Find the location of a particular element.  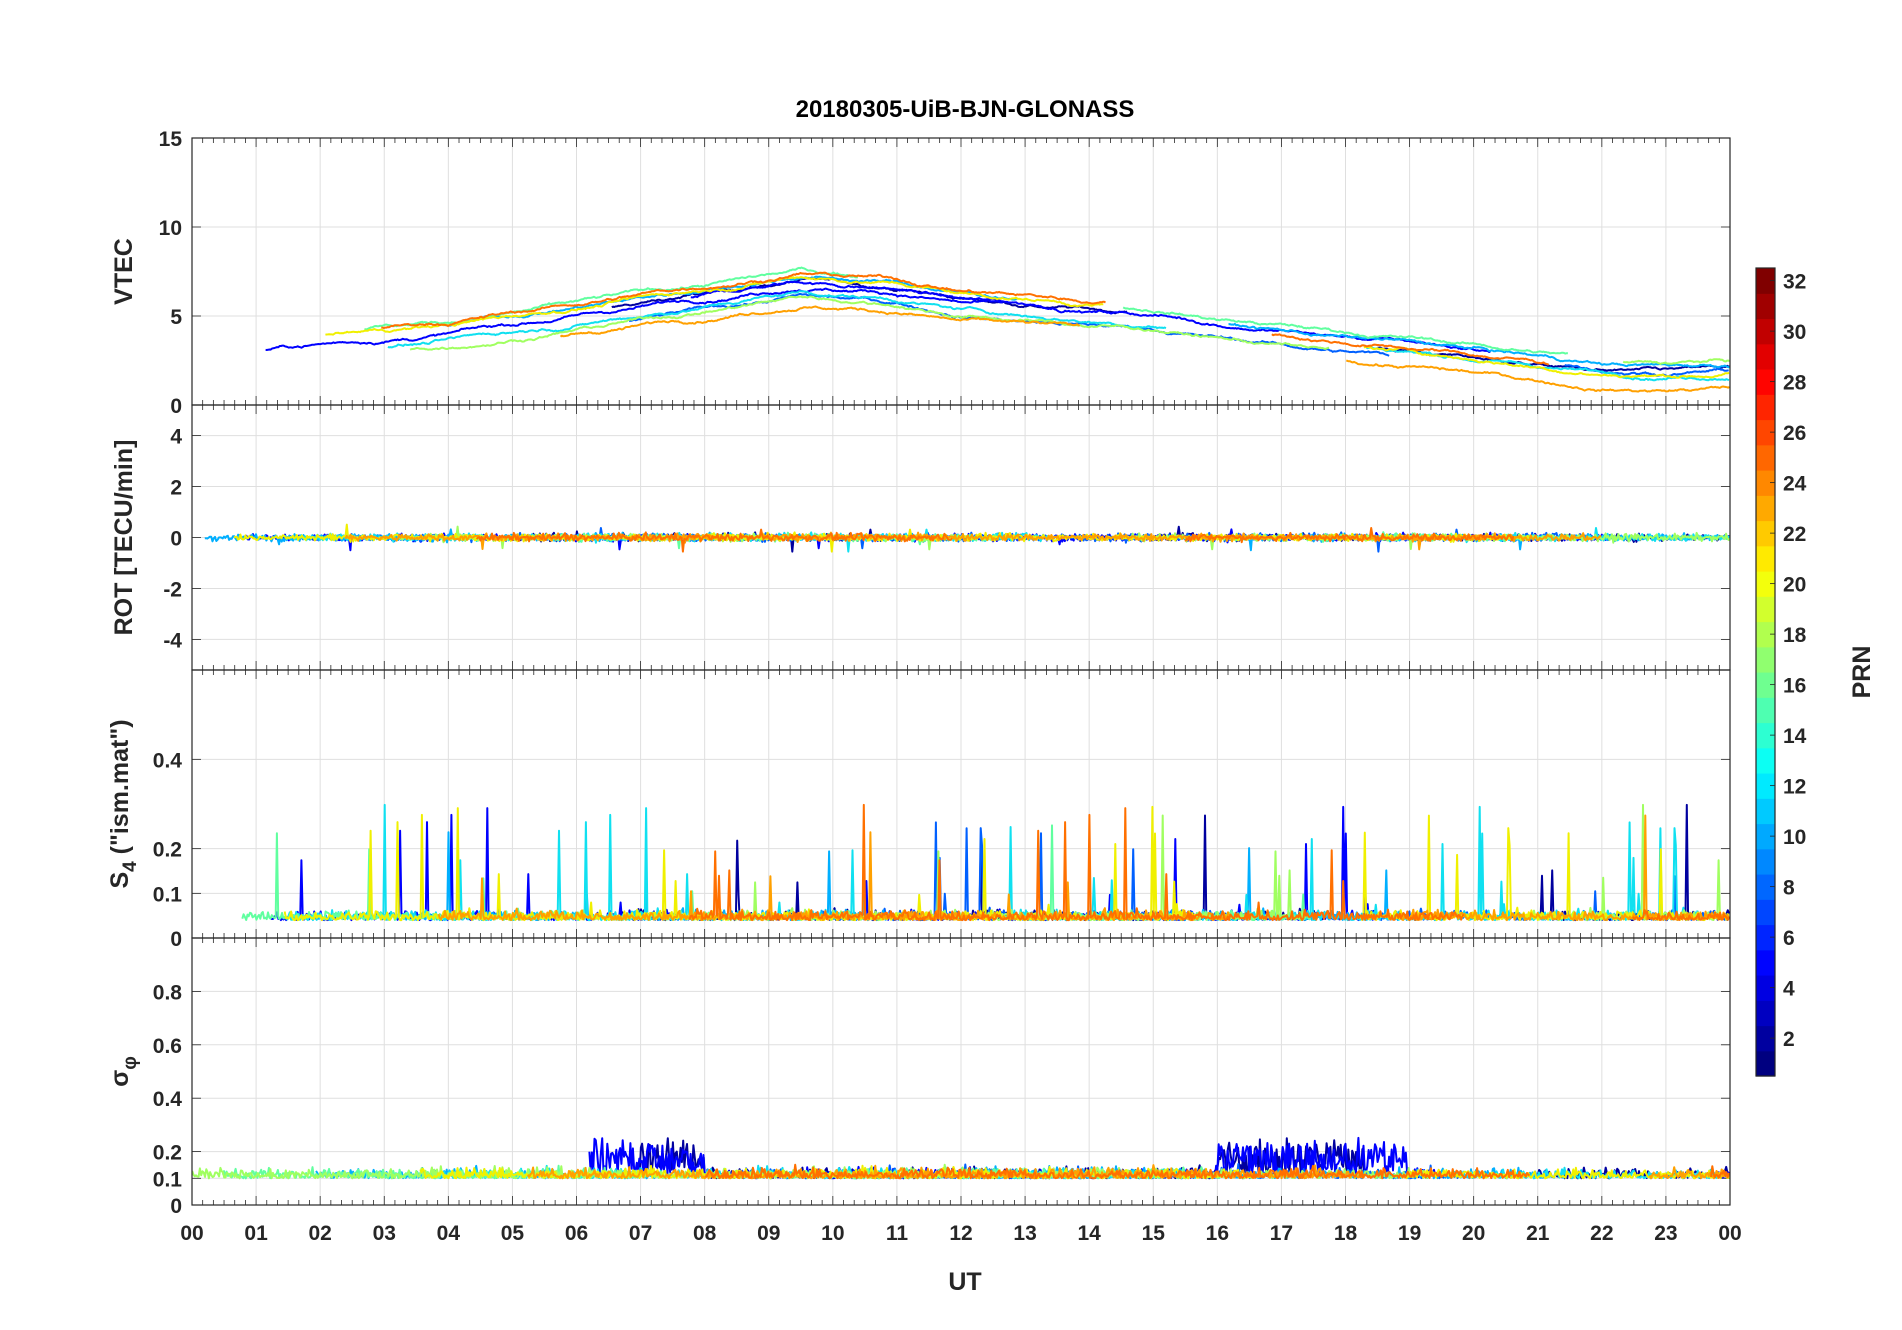

x-tick-label: 21 is located at coordinates (1538, 1233).